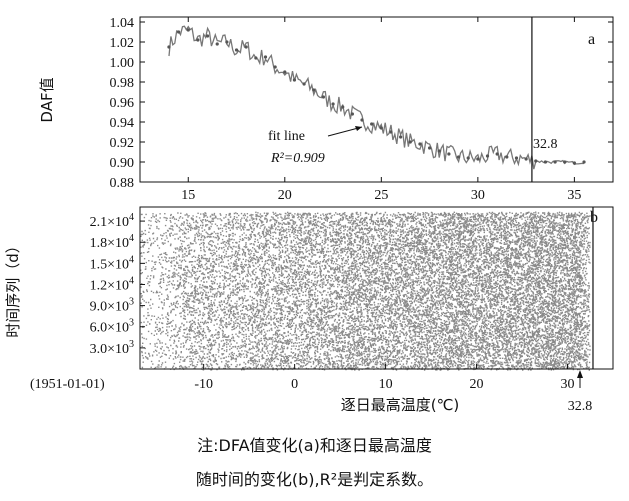 This screenshot has height=501, width=629. What do you see at coordinates (294, 384) in the screenshot?
I see `panel-b-x-tick-label: 0` at bounding box center [294, 384].